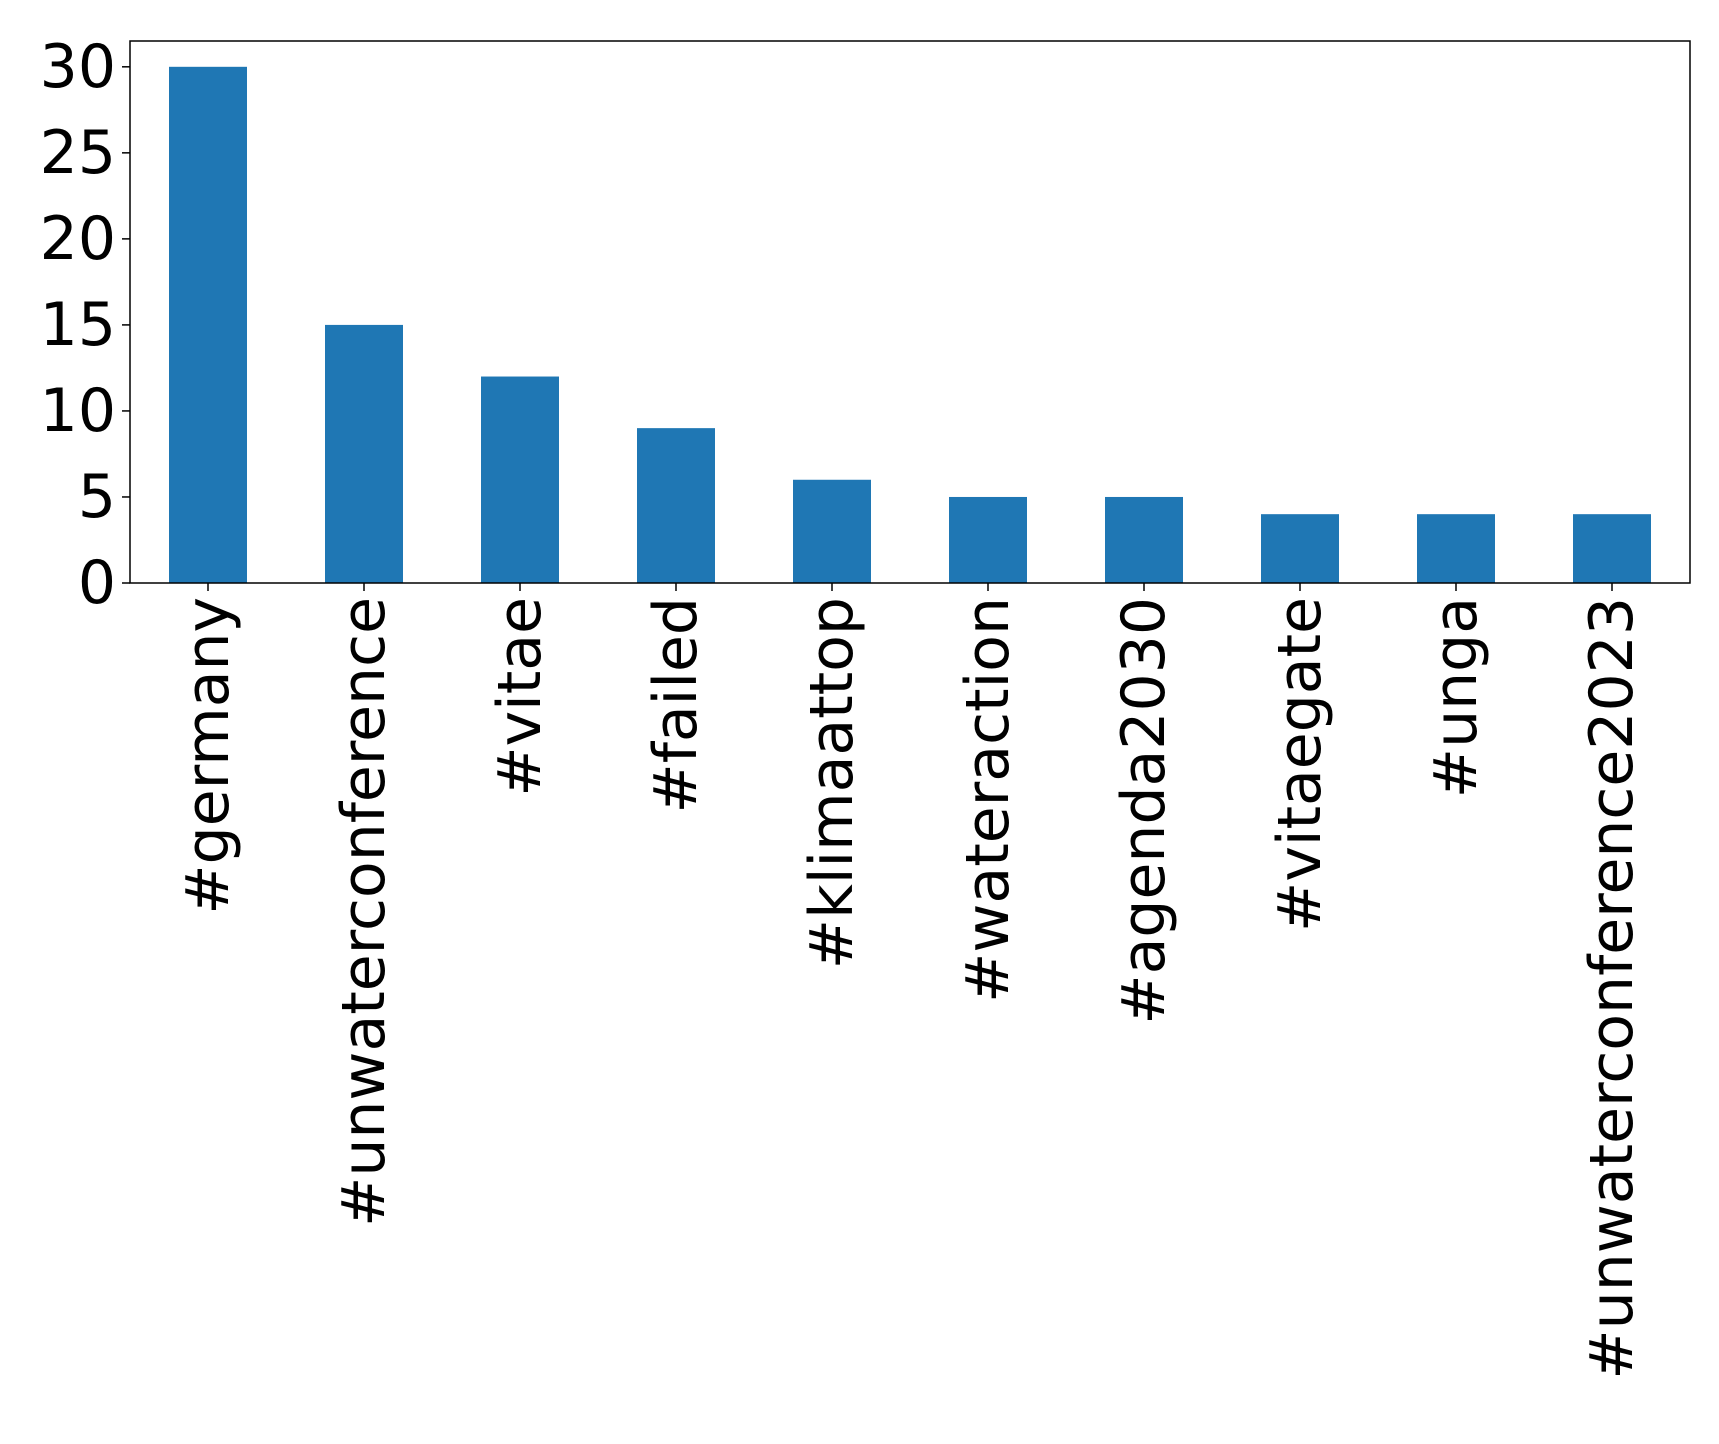 The width and height of the screenshot is (1719, 1444). I want to click on y-tick-label: 25, so click(78, 153).